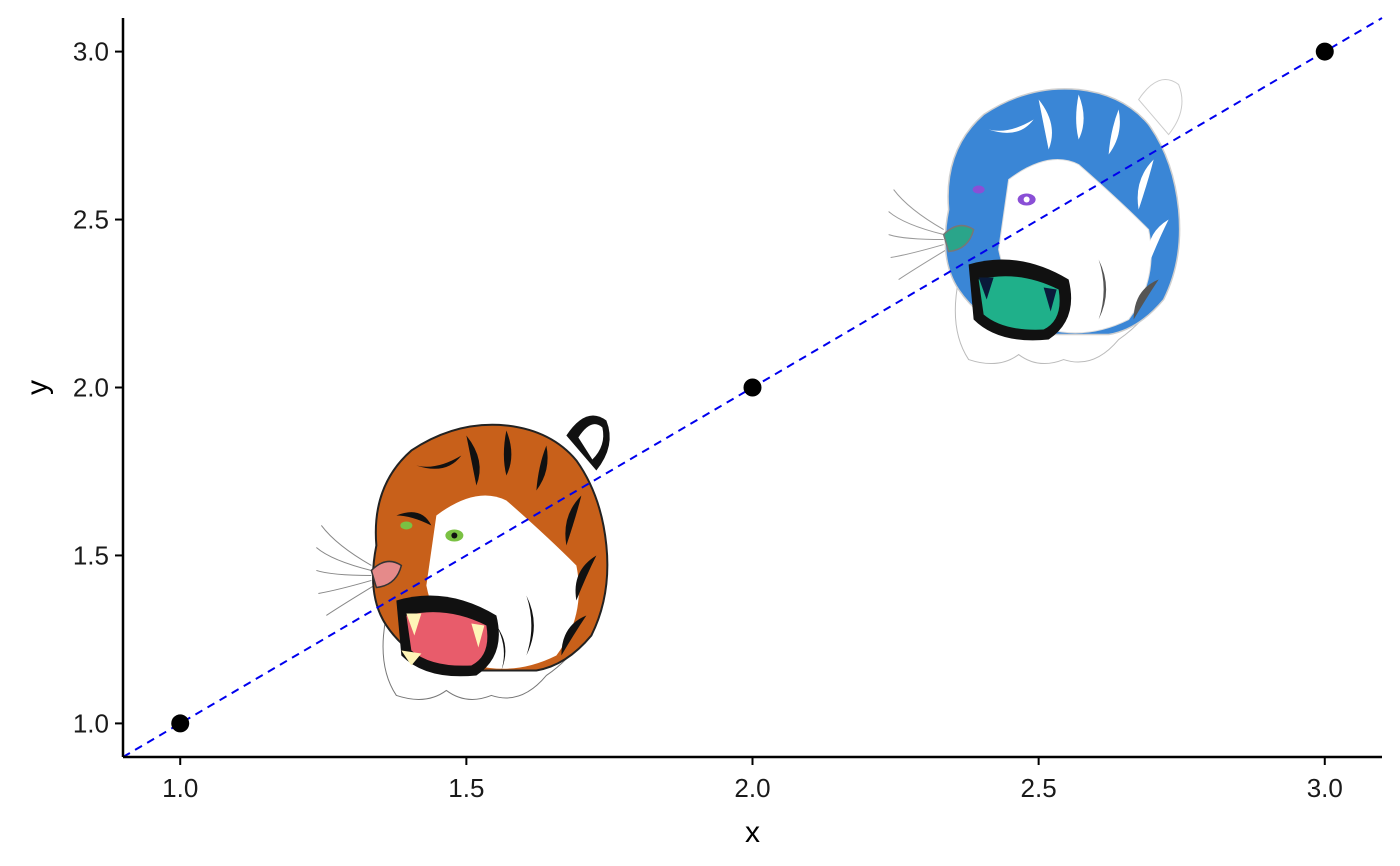 The height and width of the screenshot is (866, 1400). What do you see at coordinates (466, 788) in the screenshot?
I see `x-tick-label-2: 1.5` at bounding box center [466, 788].